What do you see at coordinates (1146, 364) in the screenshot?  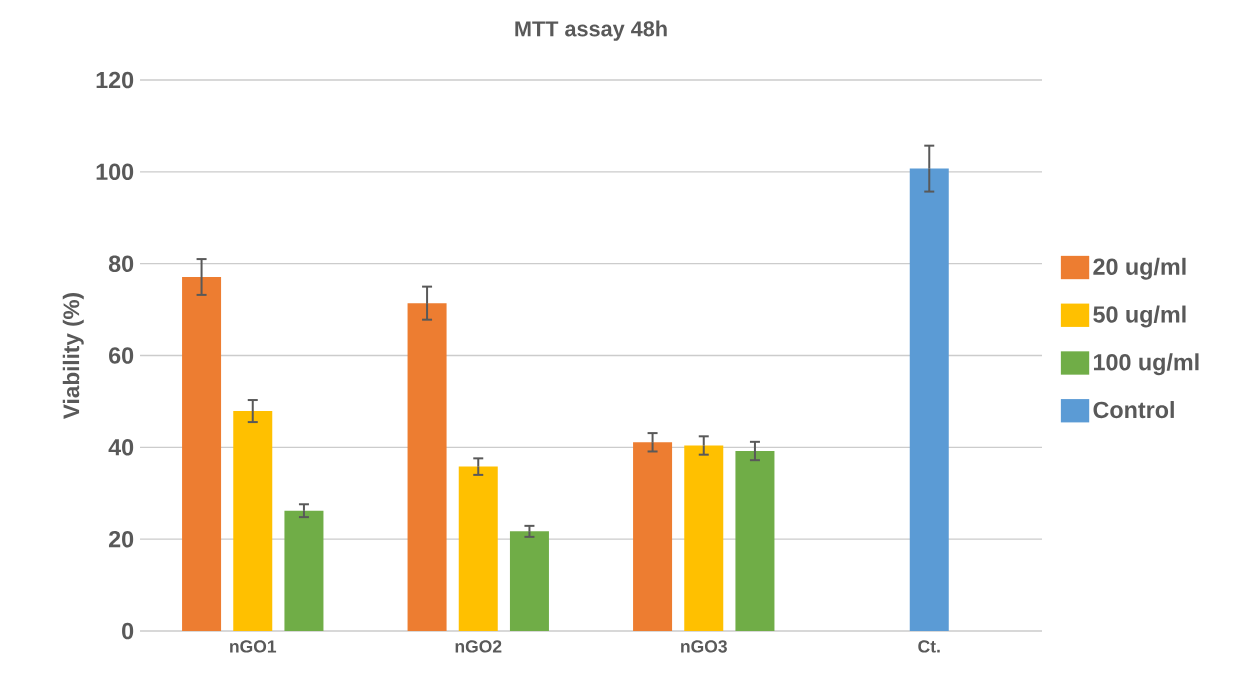 I see `legend-label: 100 ug/ml` at bounding box center [1146, 364].